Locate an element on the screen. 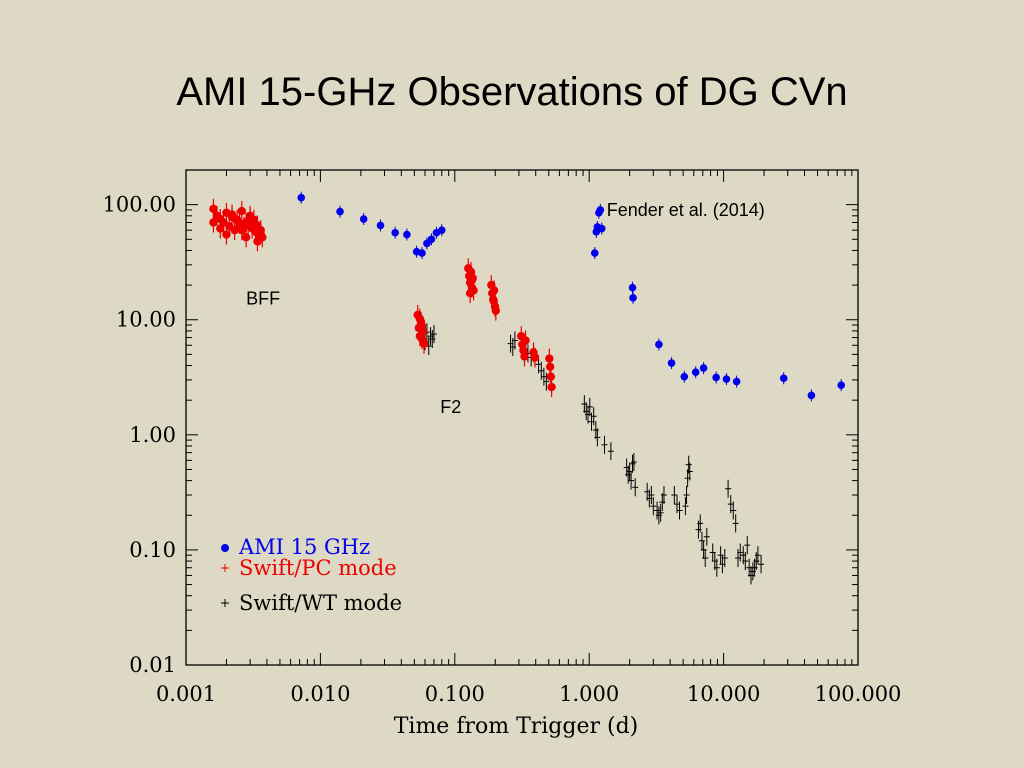  y-tick-label: 100.00 is located at coordinates (139, 205).